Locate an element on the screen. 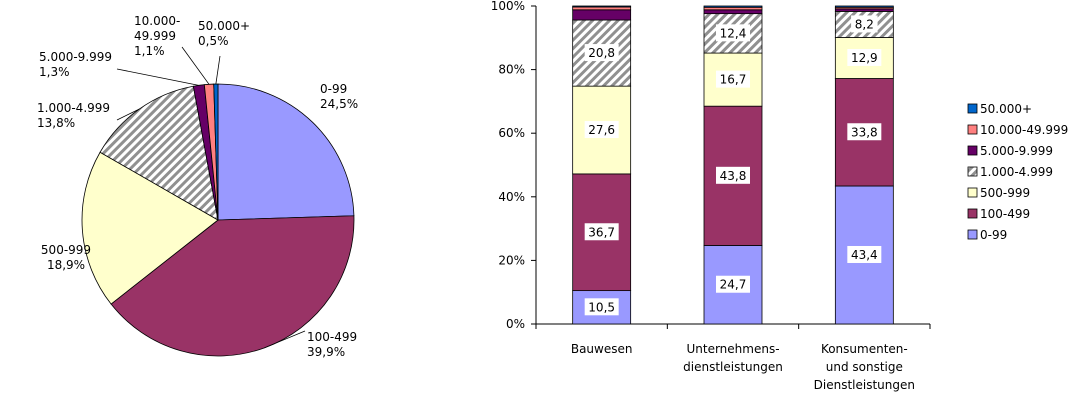 This screenshot has width=1085, height=398. legend-label-0-99: 0-99 is located at coordinates (993, 235).